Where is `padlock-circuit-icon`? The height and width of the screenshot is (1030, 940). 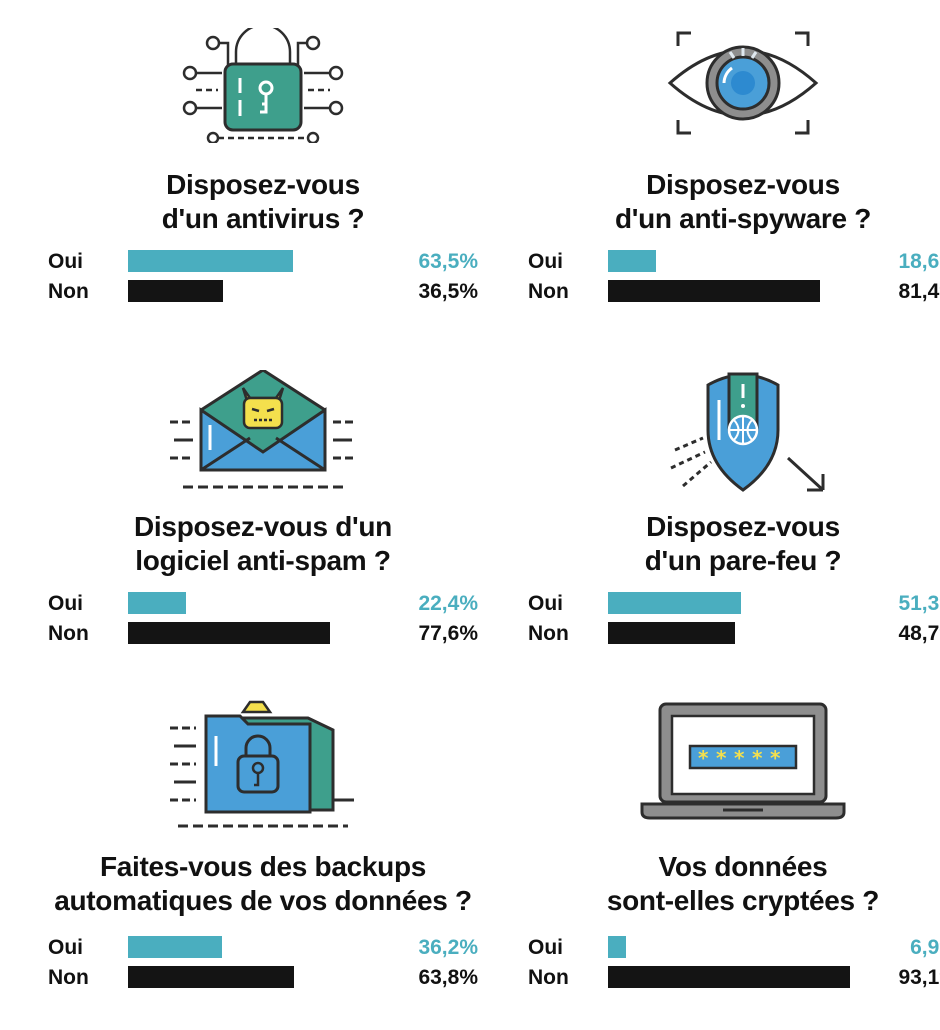 padlock-circuit-icon is located at coordinates (263, 85).